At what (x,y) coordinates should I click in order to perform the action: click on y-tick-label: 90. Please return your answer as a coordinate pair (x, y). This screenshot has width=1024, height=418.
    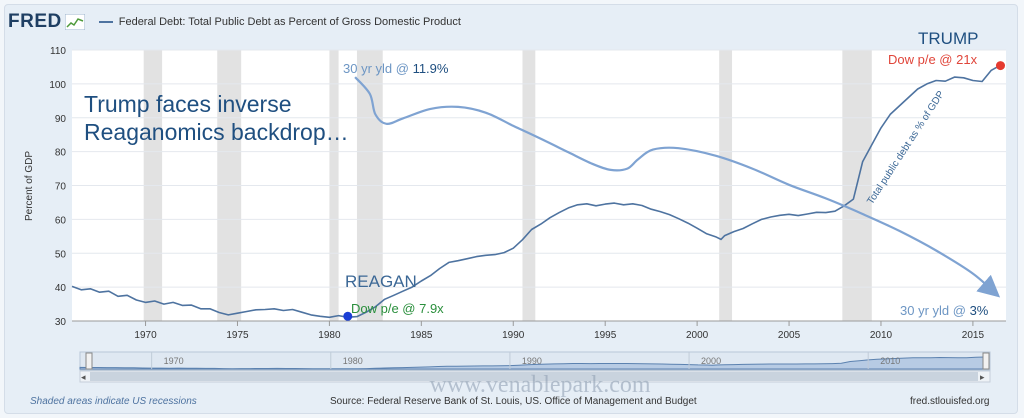
    Looking at the image, I should click on (61, 119).